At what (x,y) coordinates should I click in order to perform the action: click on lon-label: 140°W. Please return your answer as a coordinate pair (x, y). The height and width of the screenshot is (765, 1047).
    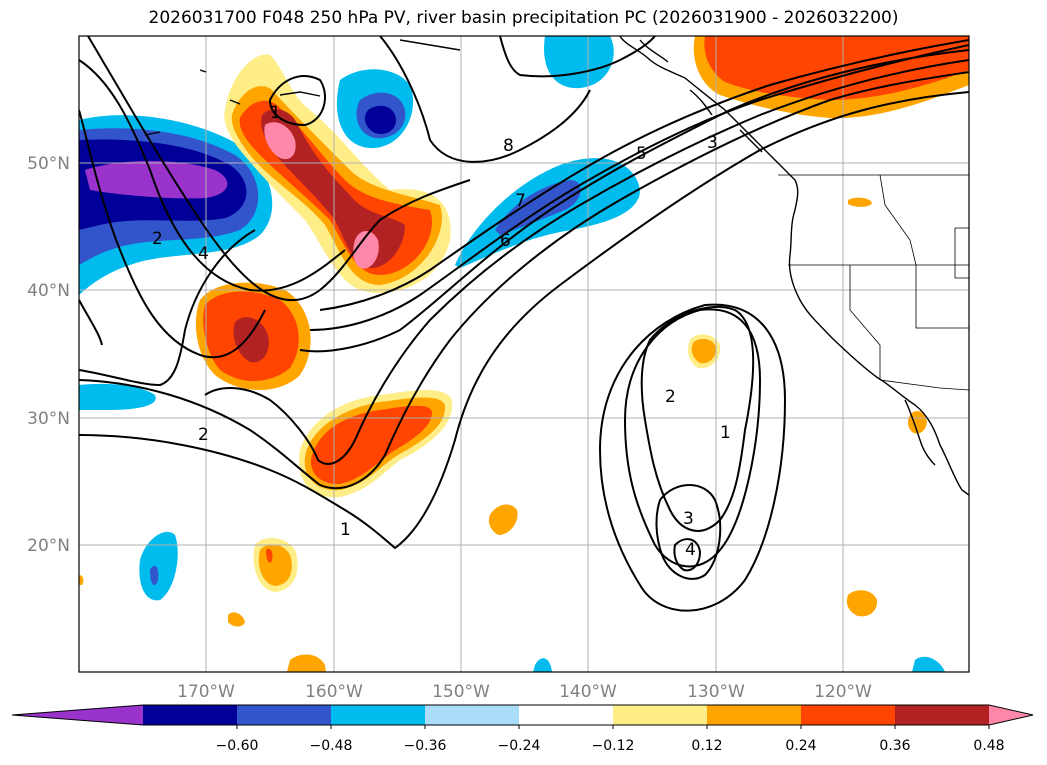
    Looking at the image, I should click on (588, 692).